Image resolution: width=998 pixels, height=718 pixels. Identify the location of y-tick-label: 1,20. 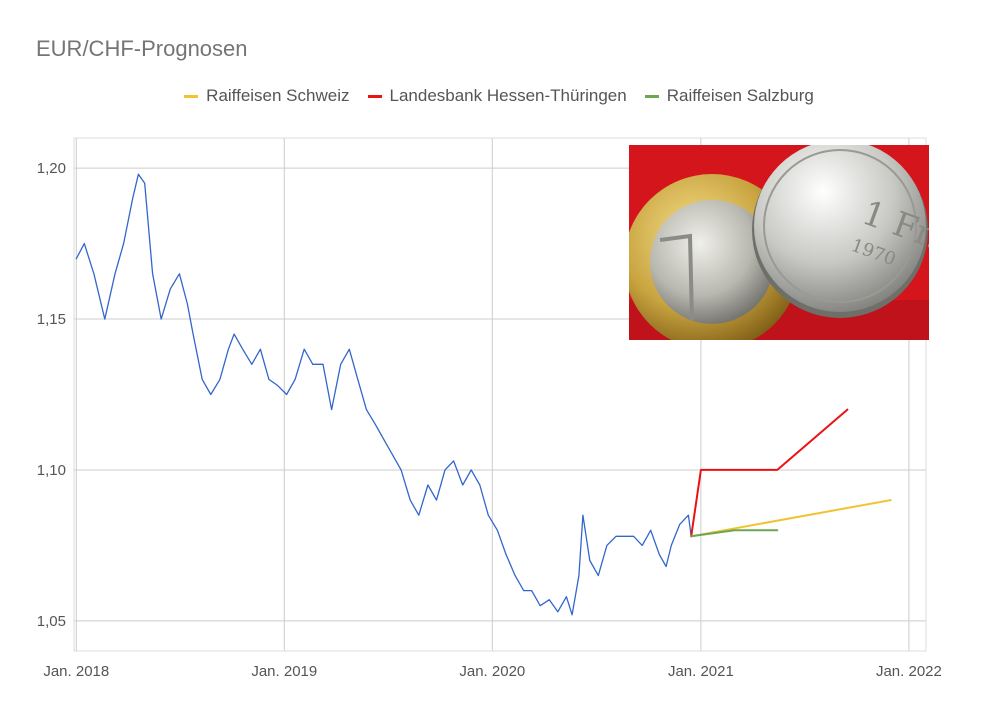
(51, 168).